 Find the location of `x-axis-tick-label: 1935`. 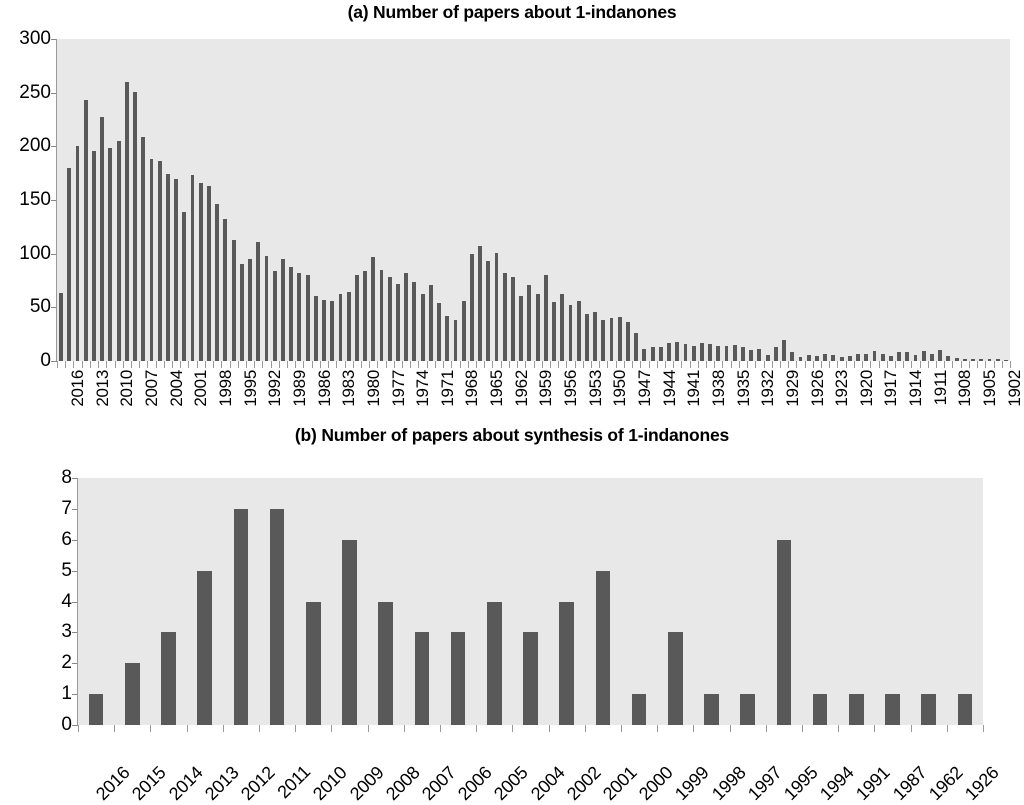

x-axis-tick-label: 1935 is located at coordinates (743, 388).